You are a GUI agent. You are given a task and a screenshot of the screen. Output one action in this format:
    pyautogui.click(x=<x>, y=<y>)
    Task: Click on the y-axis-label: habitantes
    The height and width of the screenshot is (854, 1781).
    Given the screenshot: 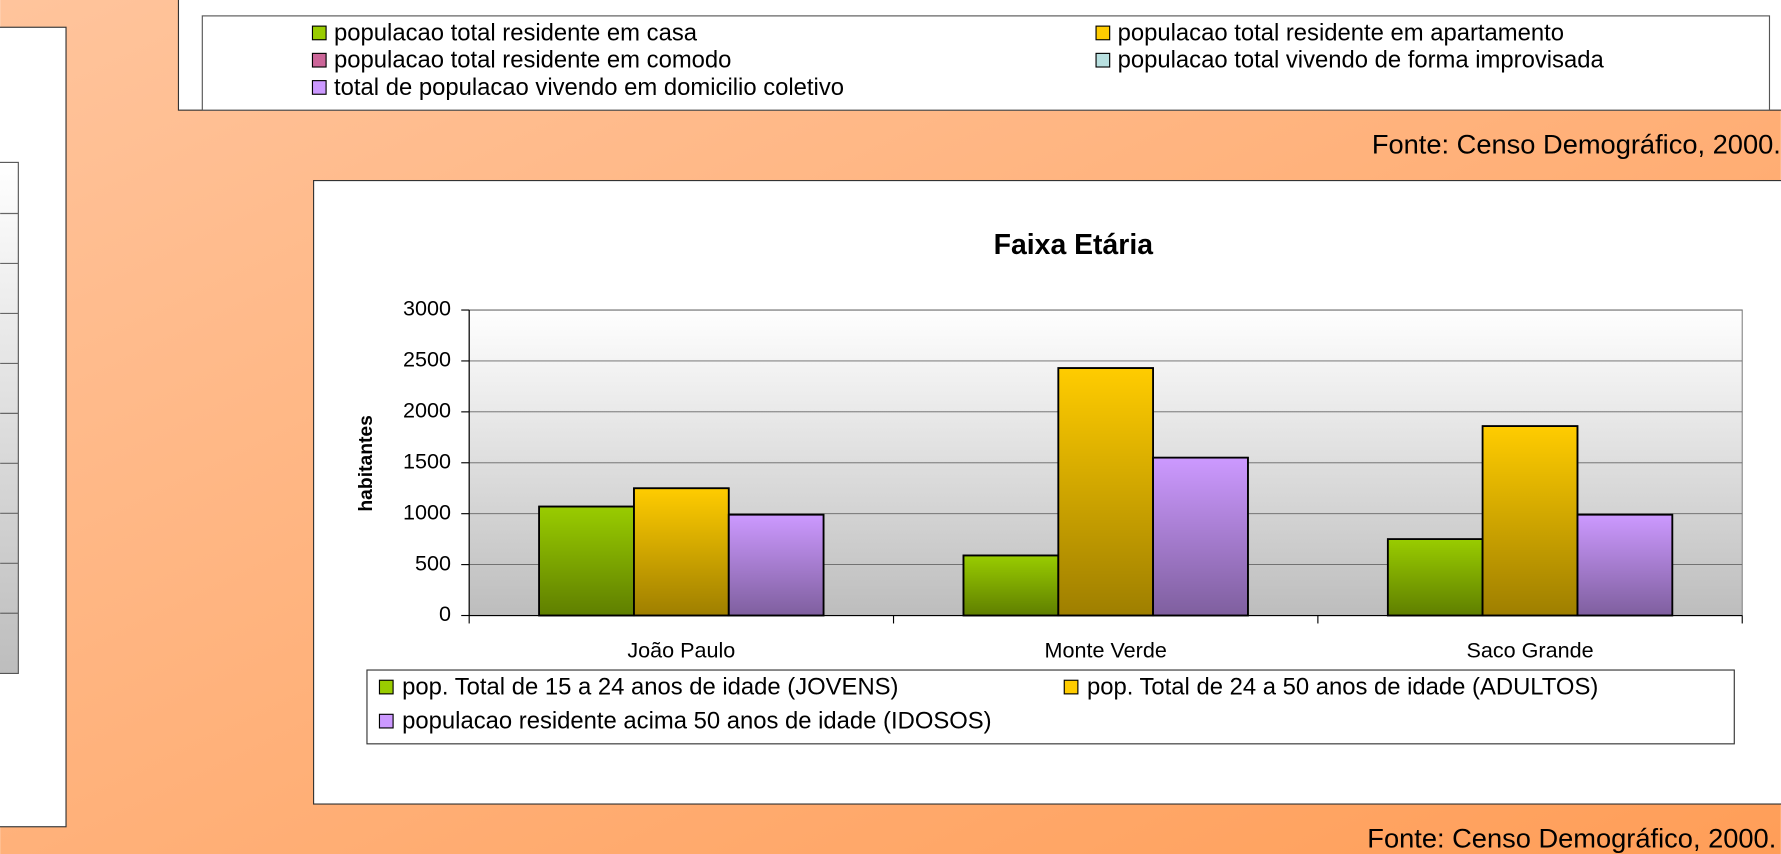 What is the action you would take?
    pyautogui.click(x=366, y=463)
    